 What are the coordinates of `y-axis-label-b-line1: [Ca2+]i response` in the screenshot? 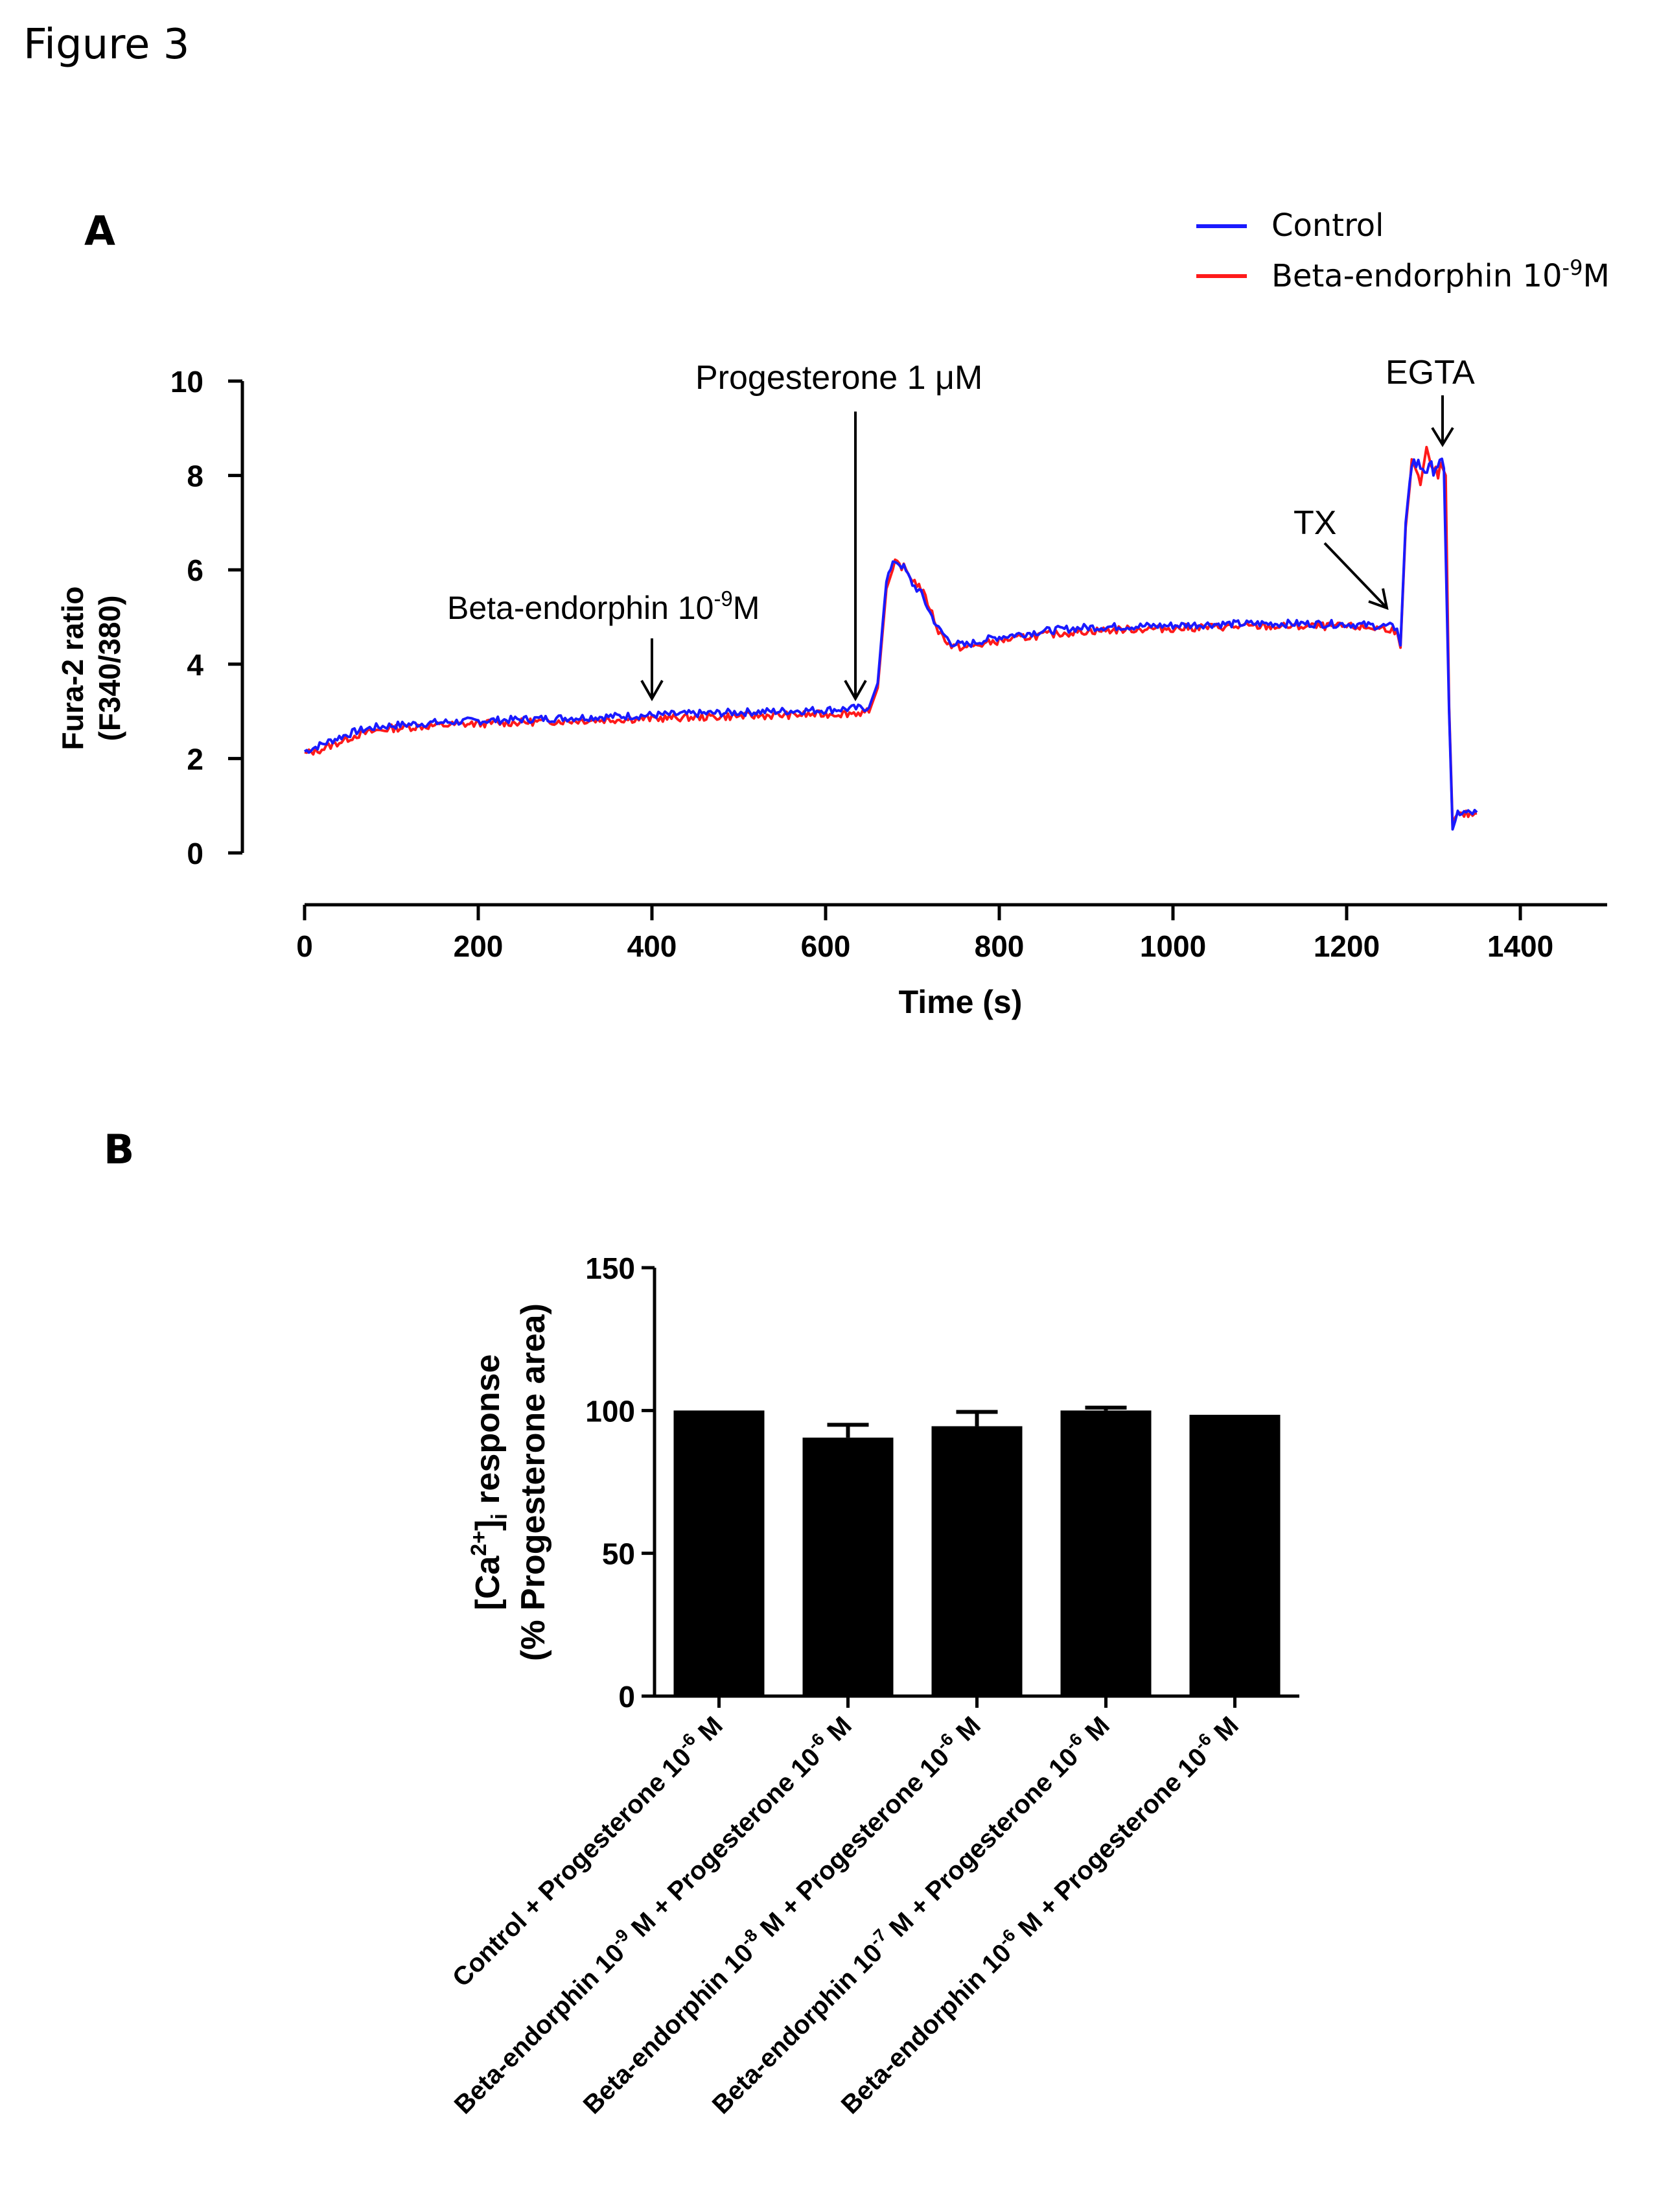 It's located at (489, 1483).